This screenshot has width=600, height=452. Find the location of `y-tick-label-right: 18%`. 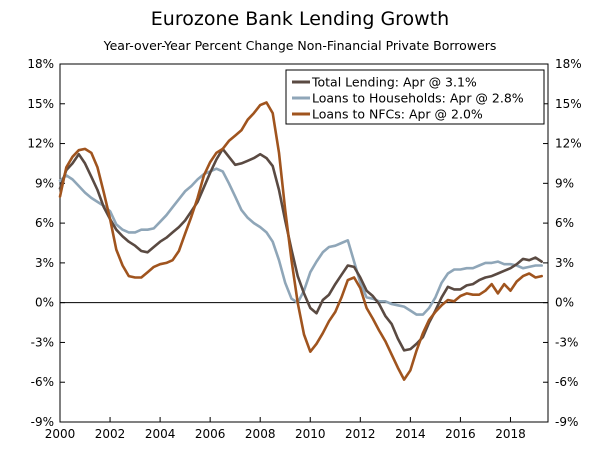

y-tick-label-right: 18% is located at coordinates (568, 64).